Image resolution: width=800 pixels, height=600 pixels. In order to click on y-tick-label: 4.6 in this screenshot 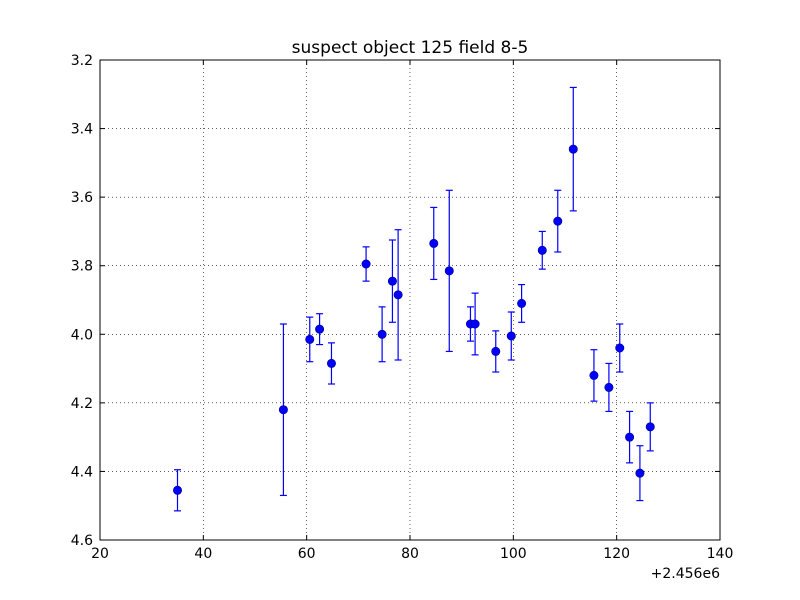, I will do `click(82, 541)`.